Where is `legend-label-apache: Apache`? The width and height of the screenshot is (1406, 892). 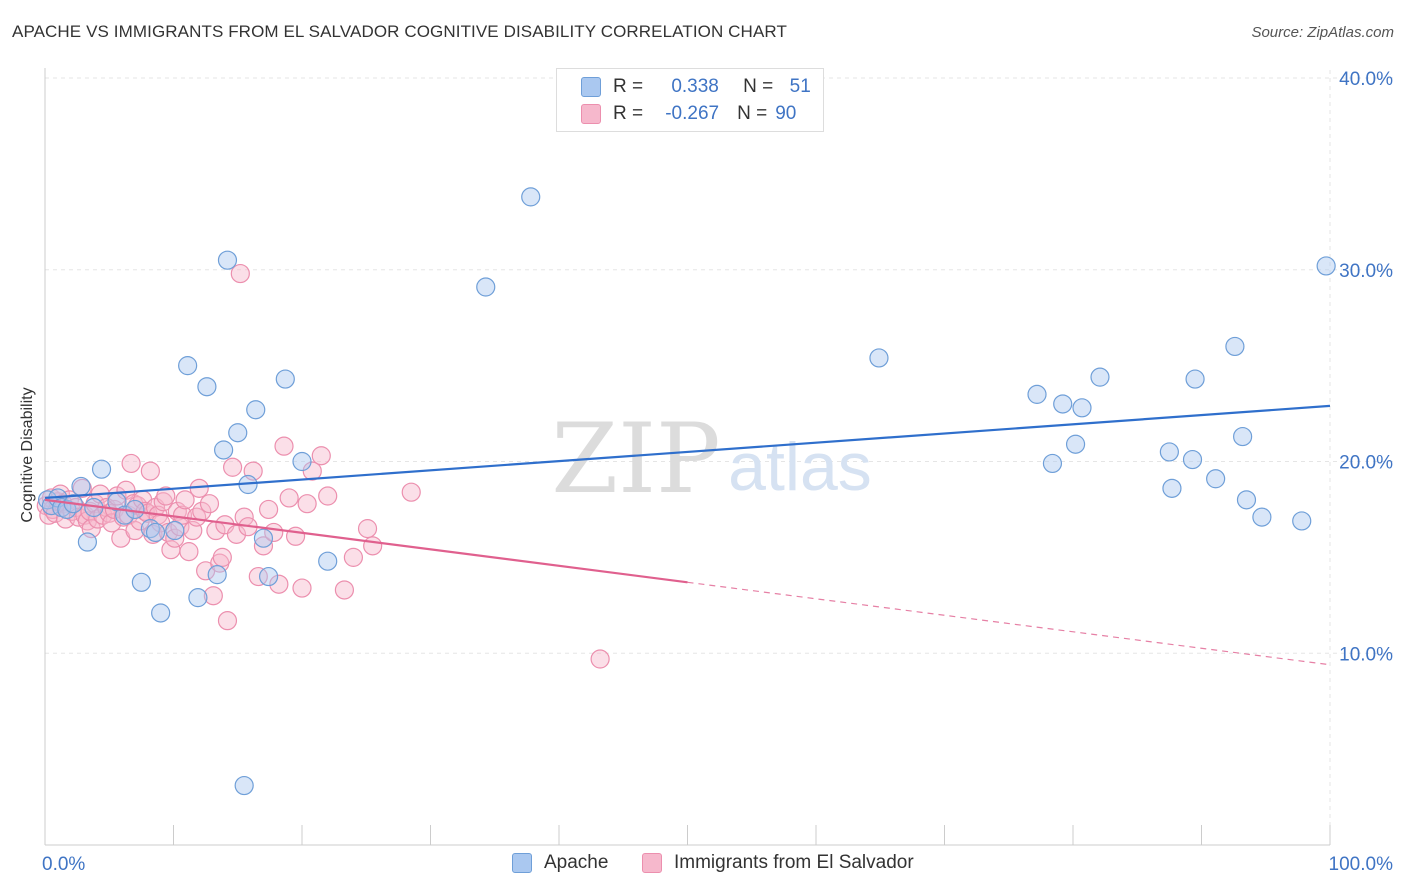
legend-label-apache: Apache is located at coordinates (576, 862).